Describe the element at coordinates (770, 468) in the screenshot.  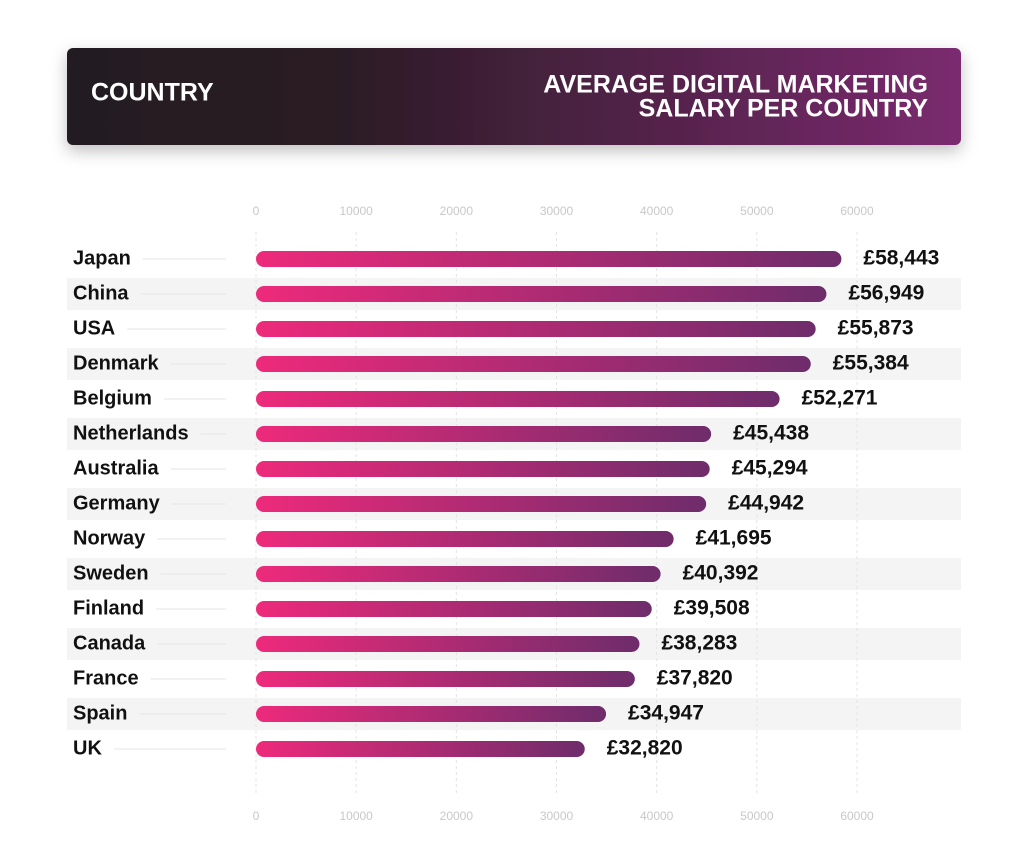
I see `value-label: £45,294` at that location.